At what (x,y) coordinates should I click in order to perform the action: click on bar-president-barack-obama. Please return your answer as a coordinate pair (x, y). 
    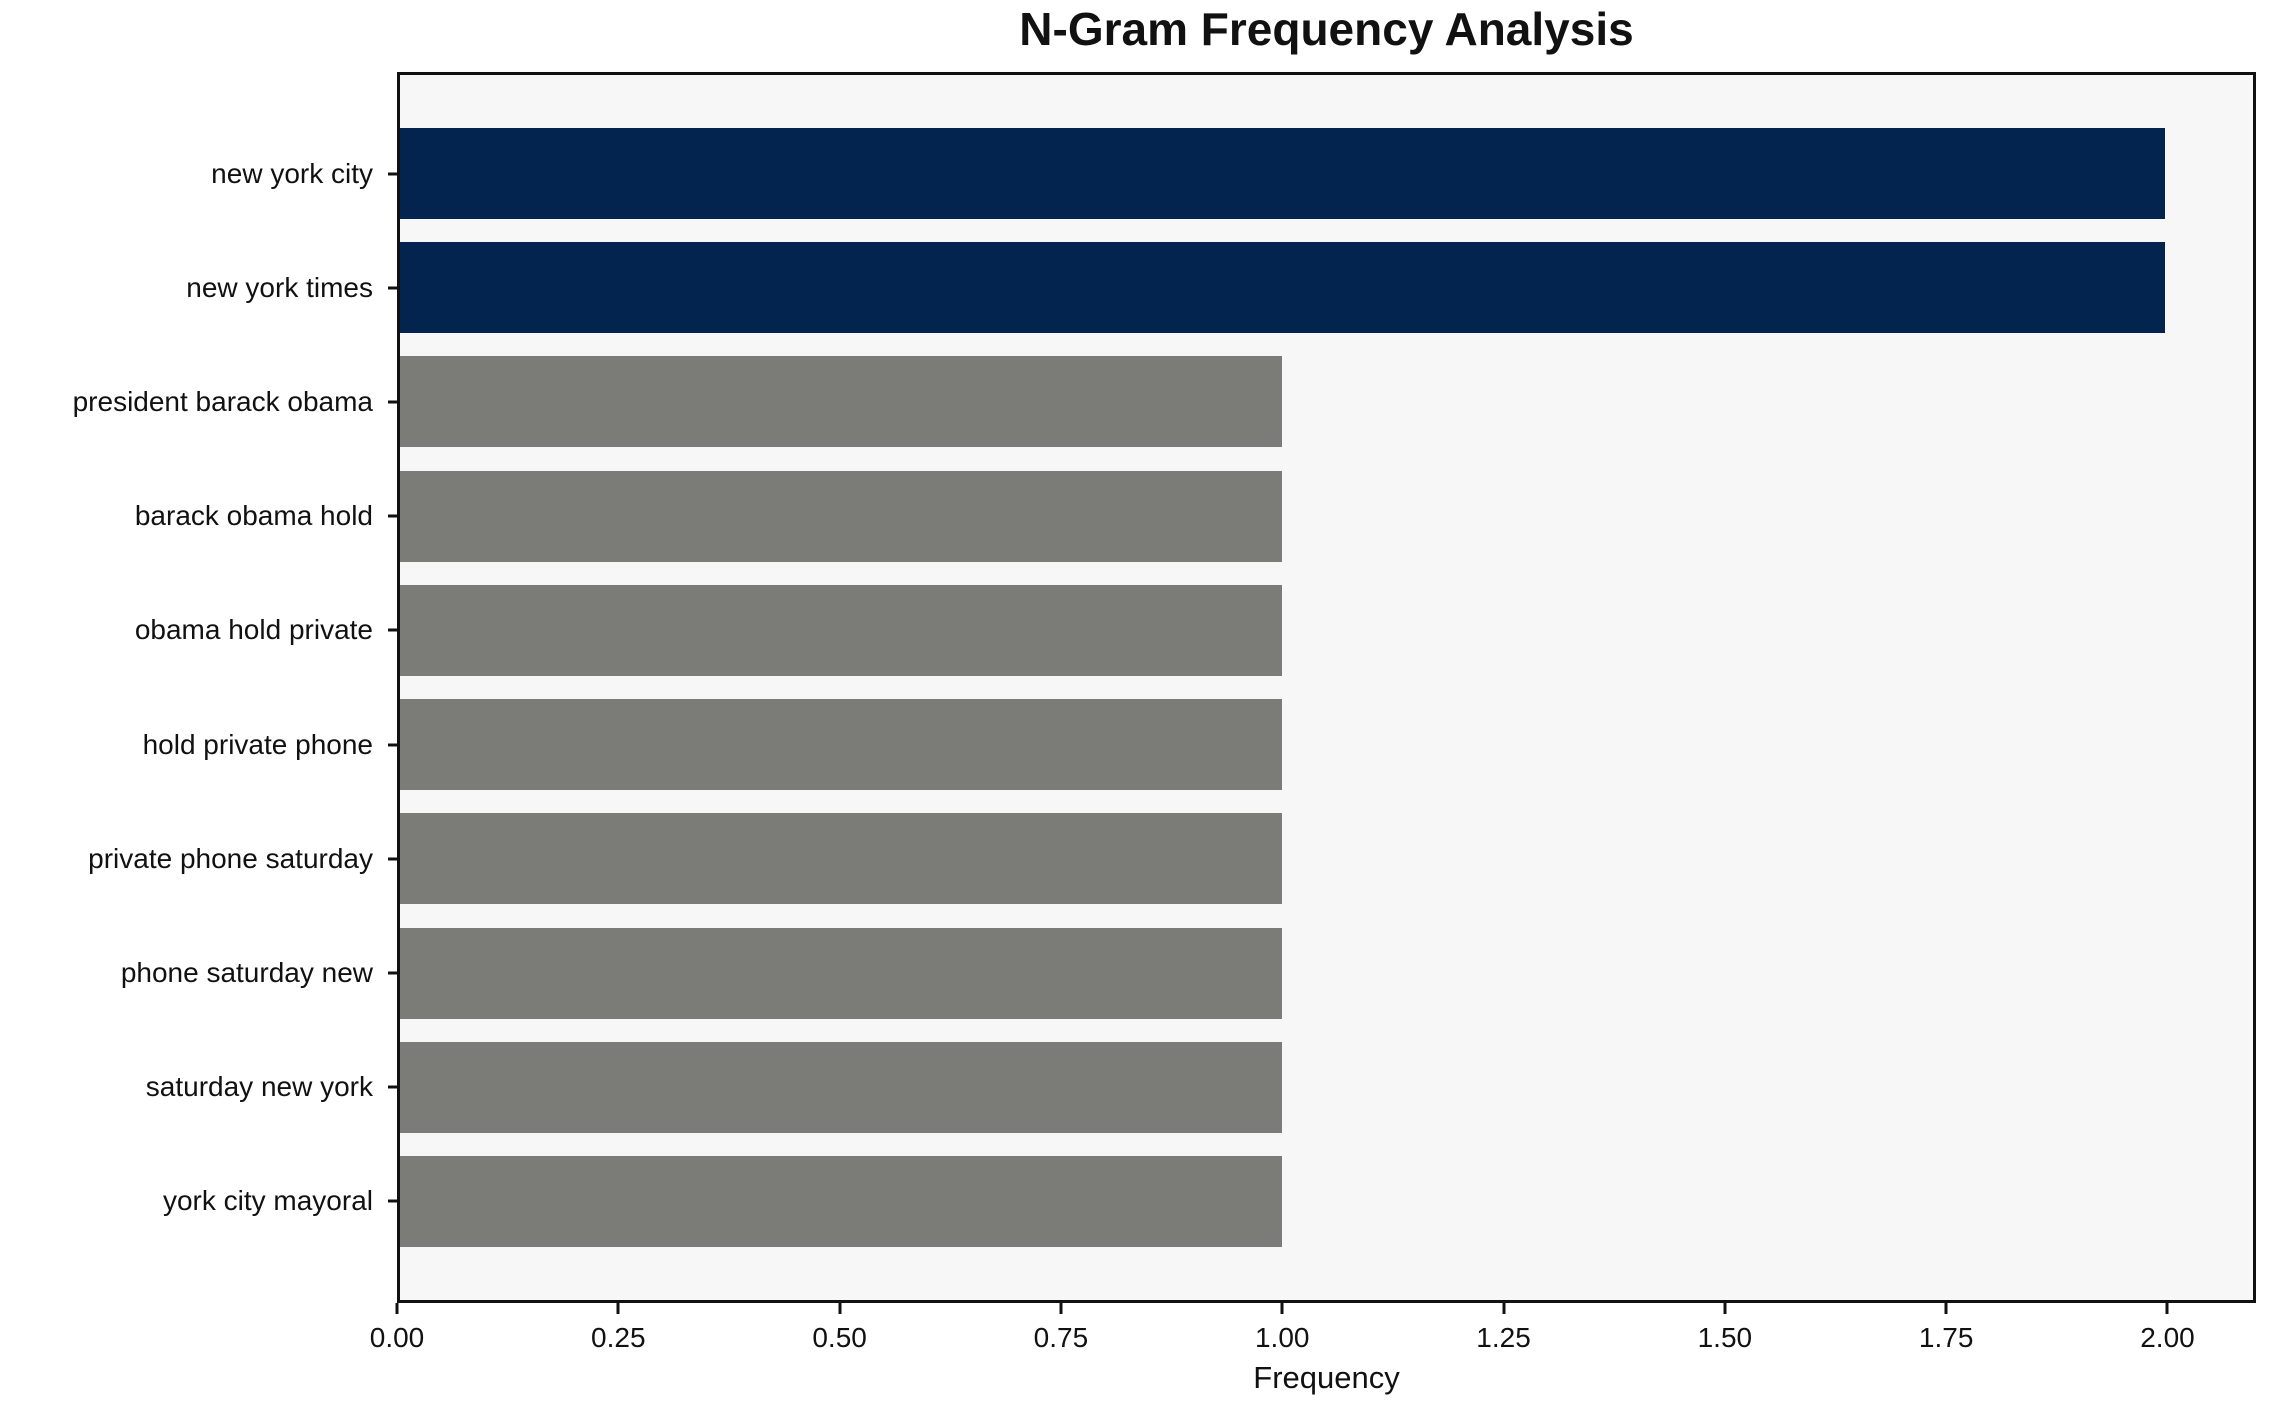
    Looking at the image, I should click on (841, 402).